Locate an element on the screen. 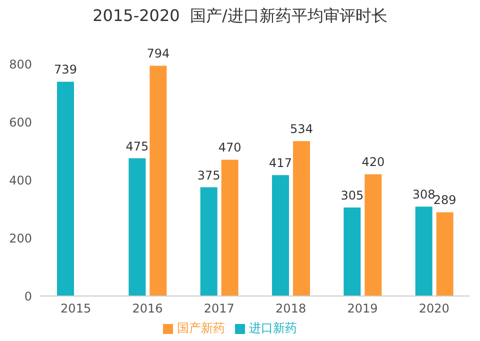  y-tick-label: 600 is located at coordinates (20, 122).